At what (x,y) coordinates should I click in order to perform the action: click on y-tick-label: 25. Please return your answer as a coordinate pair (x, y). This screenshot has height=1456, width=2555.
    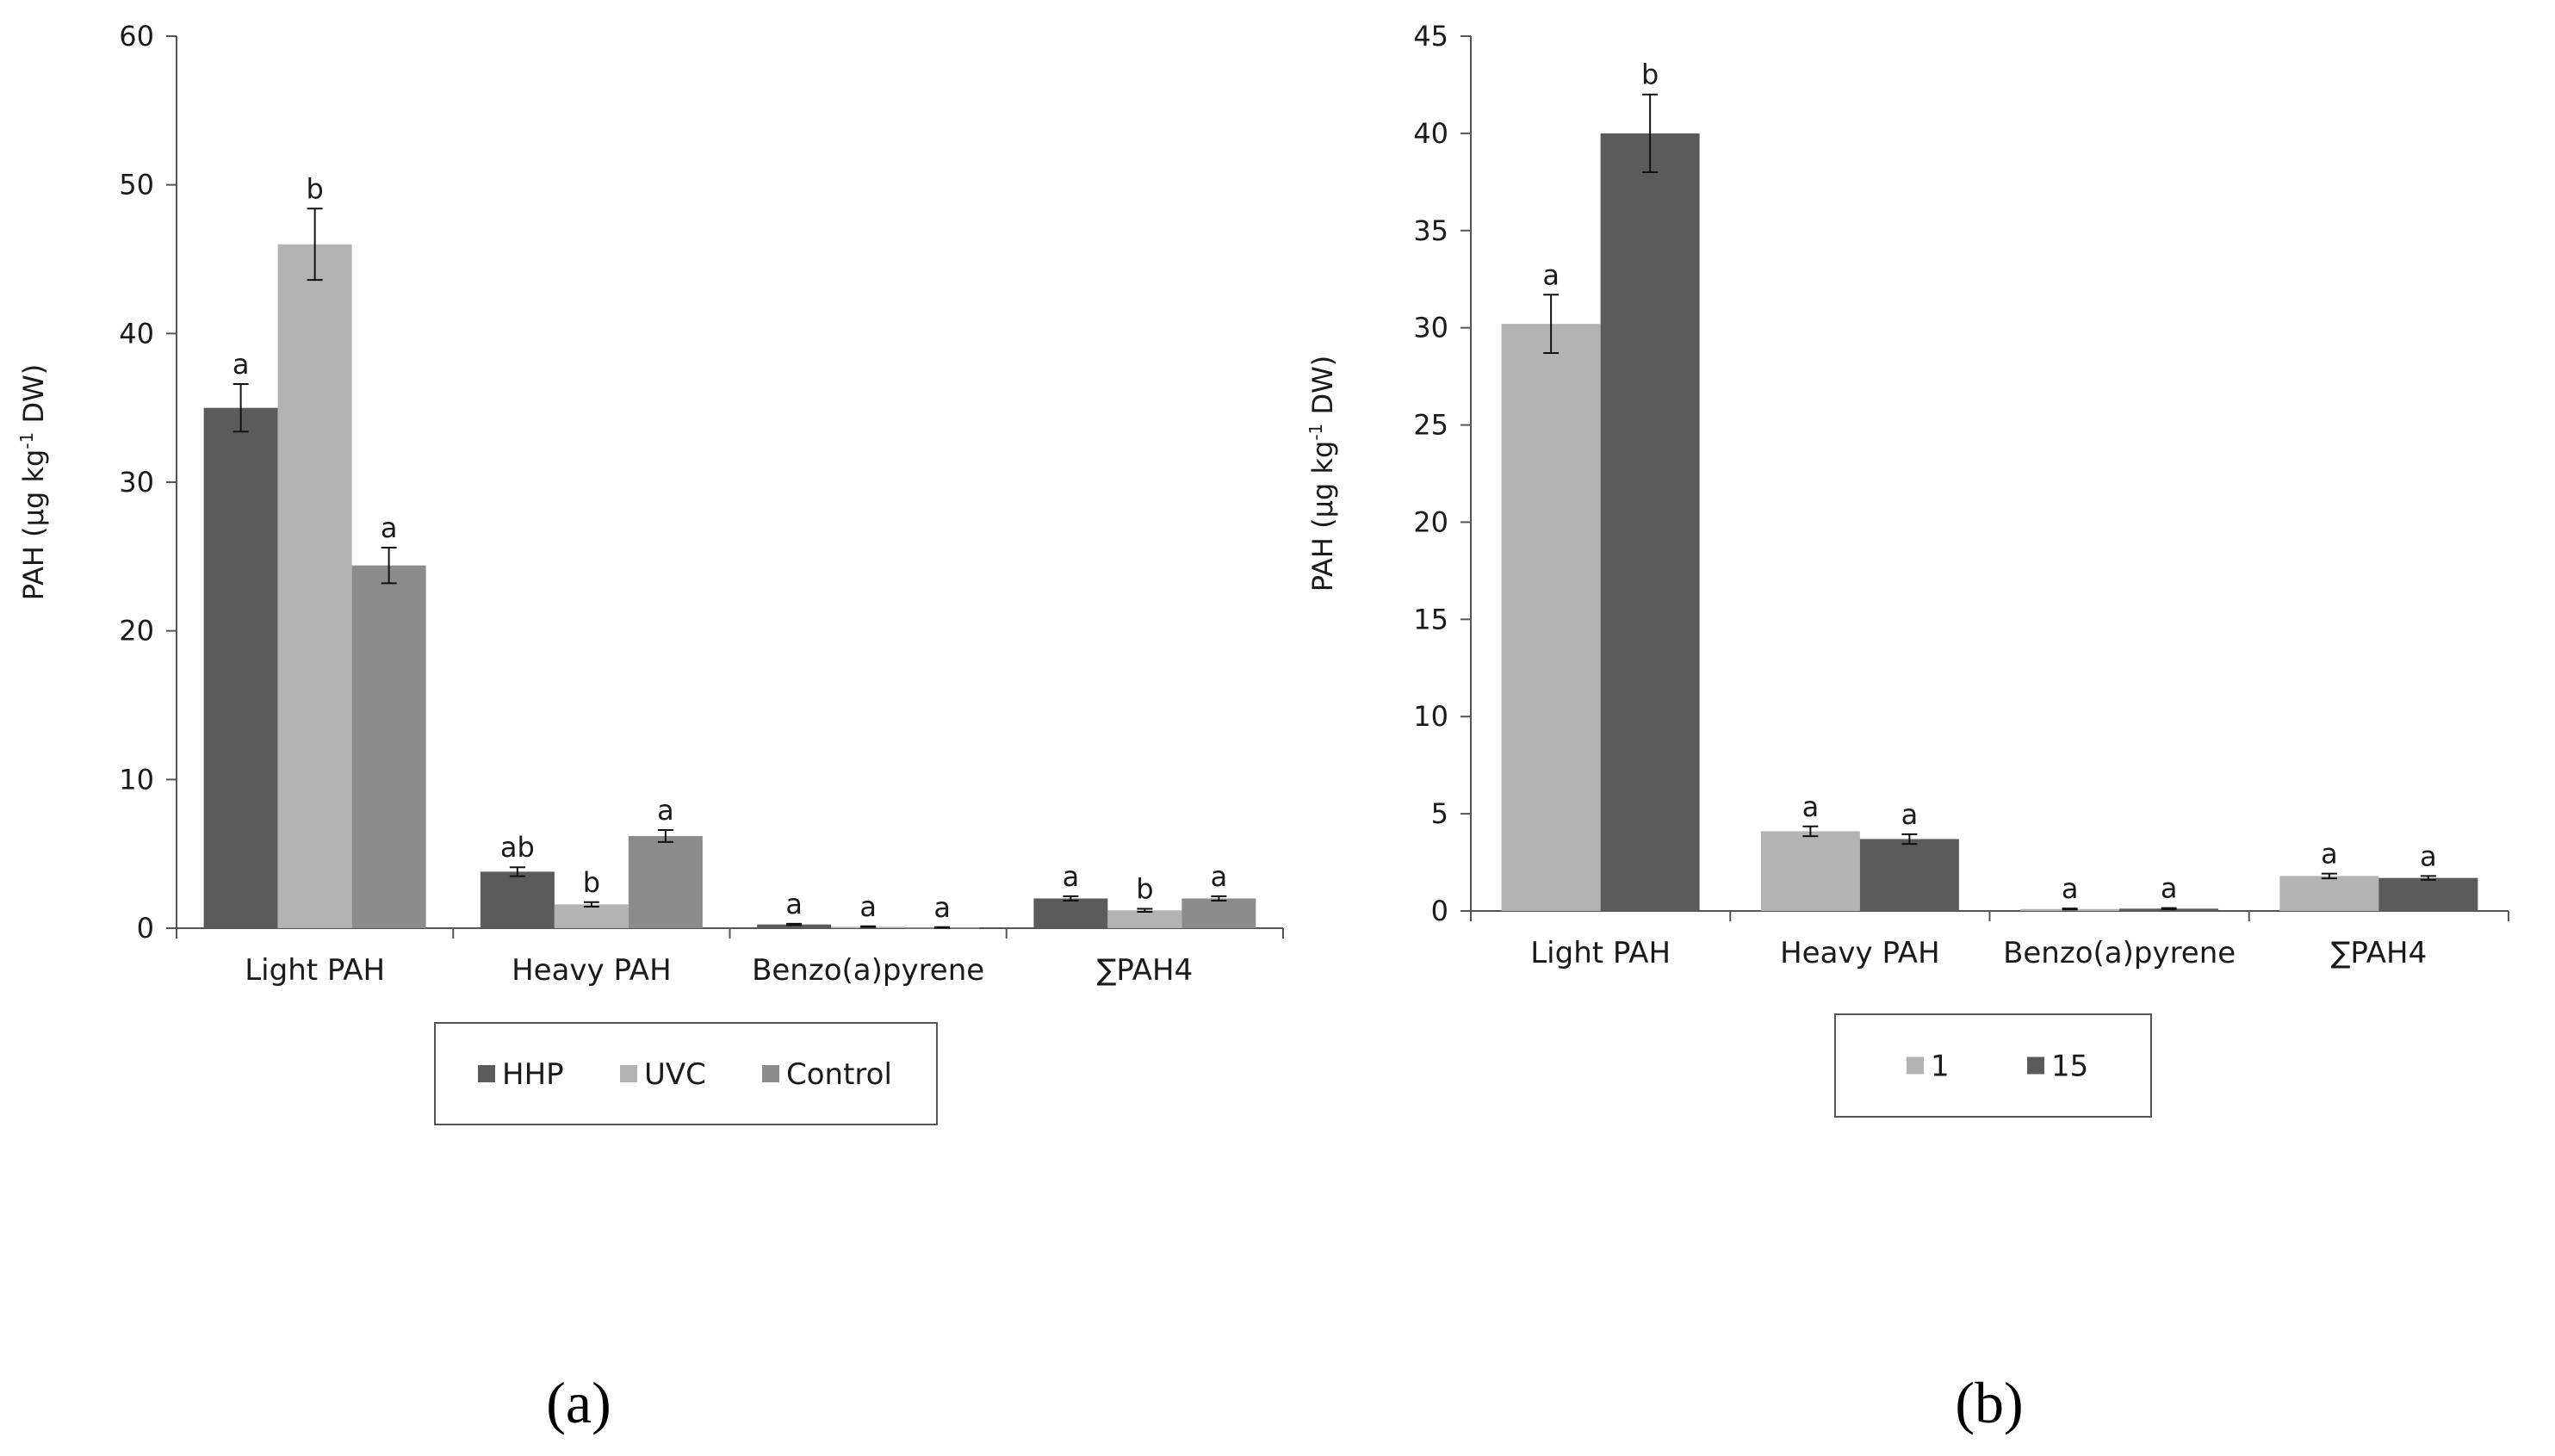
    Looking at the image, I should click on (1430, 426).